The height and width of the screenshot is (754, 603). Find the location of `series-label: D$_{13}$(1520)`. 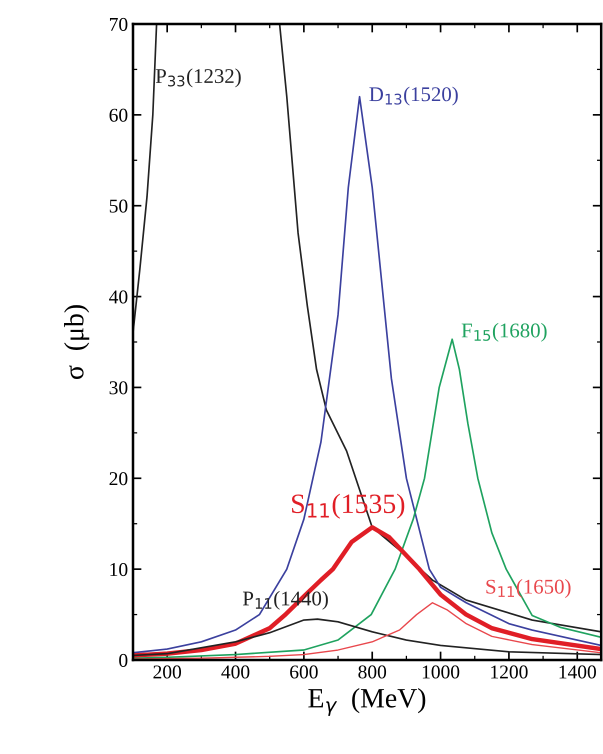

series-label: D$_{13}$(1520) is located at coordinates (413, 96).